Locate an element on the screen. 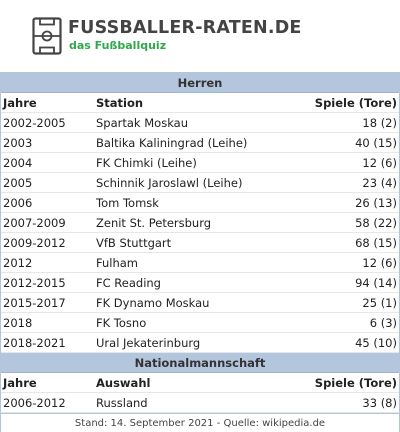 The image size is (400, 432). cell-stats: 68 (15) is located at coordinates (376, 243).